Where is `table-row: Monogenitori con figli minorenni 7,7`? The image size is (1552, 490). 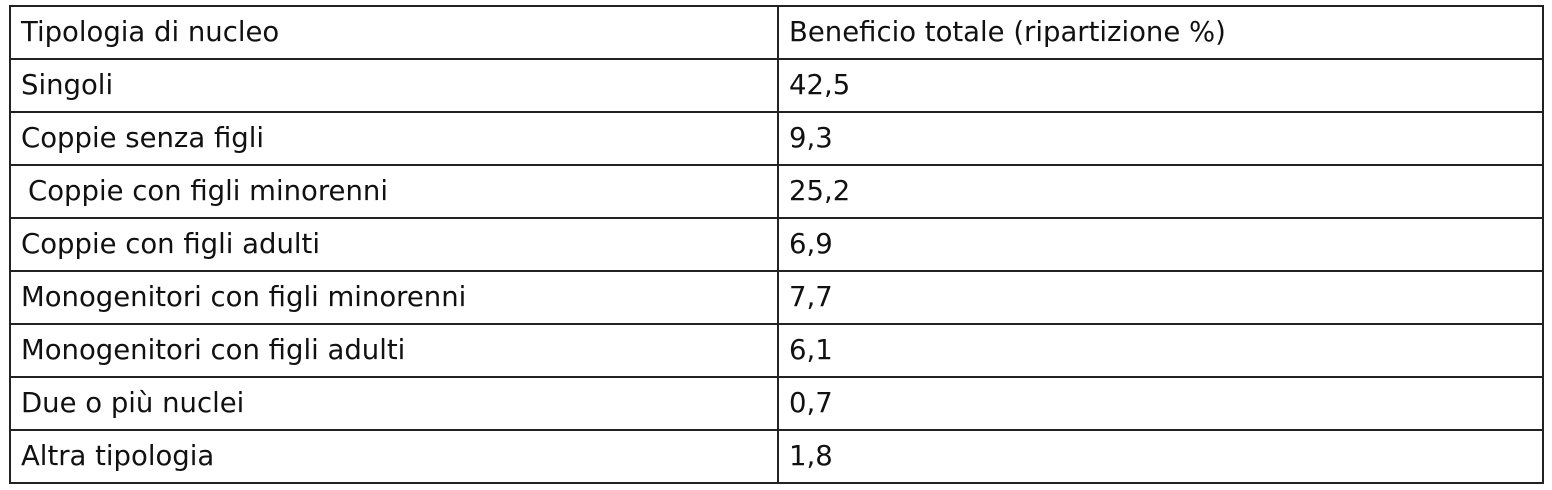 table-row: Monogenitori con figli minorenni 7,7 is located at coordinates (776, 297).